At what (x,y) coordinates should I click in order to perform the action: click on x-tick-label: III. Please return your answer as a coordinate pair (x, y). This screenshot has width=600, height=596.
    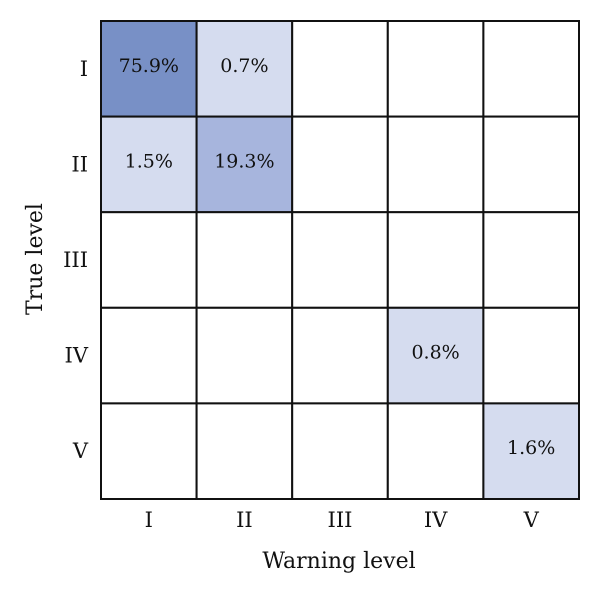
    Looking at the image, I should click on (340, 520).